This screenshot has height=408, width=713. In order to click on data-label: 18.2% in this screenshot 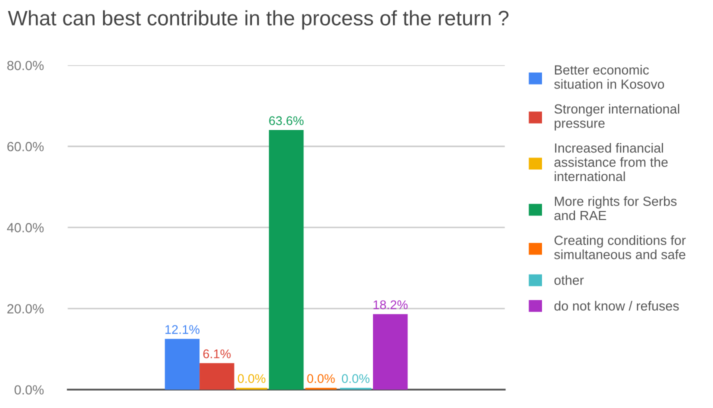, I will do `click(391, 305)`.